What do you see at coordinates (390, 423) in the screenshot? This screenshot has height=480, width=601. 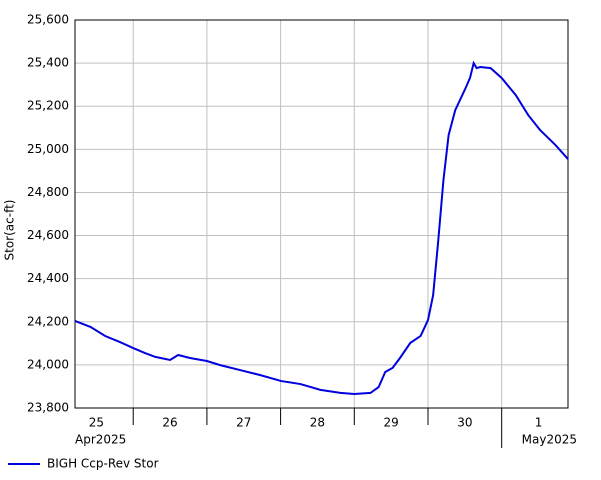 I see `x-tick-label: 29` at bounding box center [390, 423].